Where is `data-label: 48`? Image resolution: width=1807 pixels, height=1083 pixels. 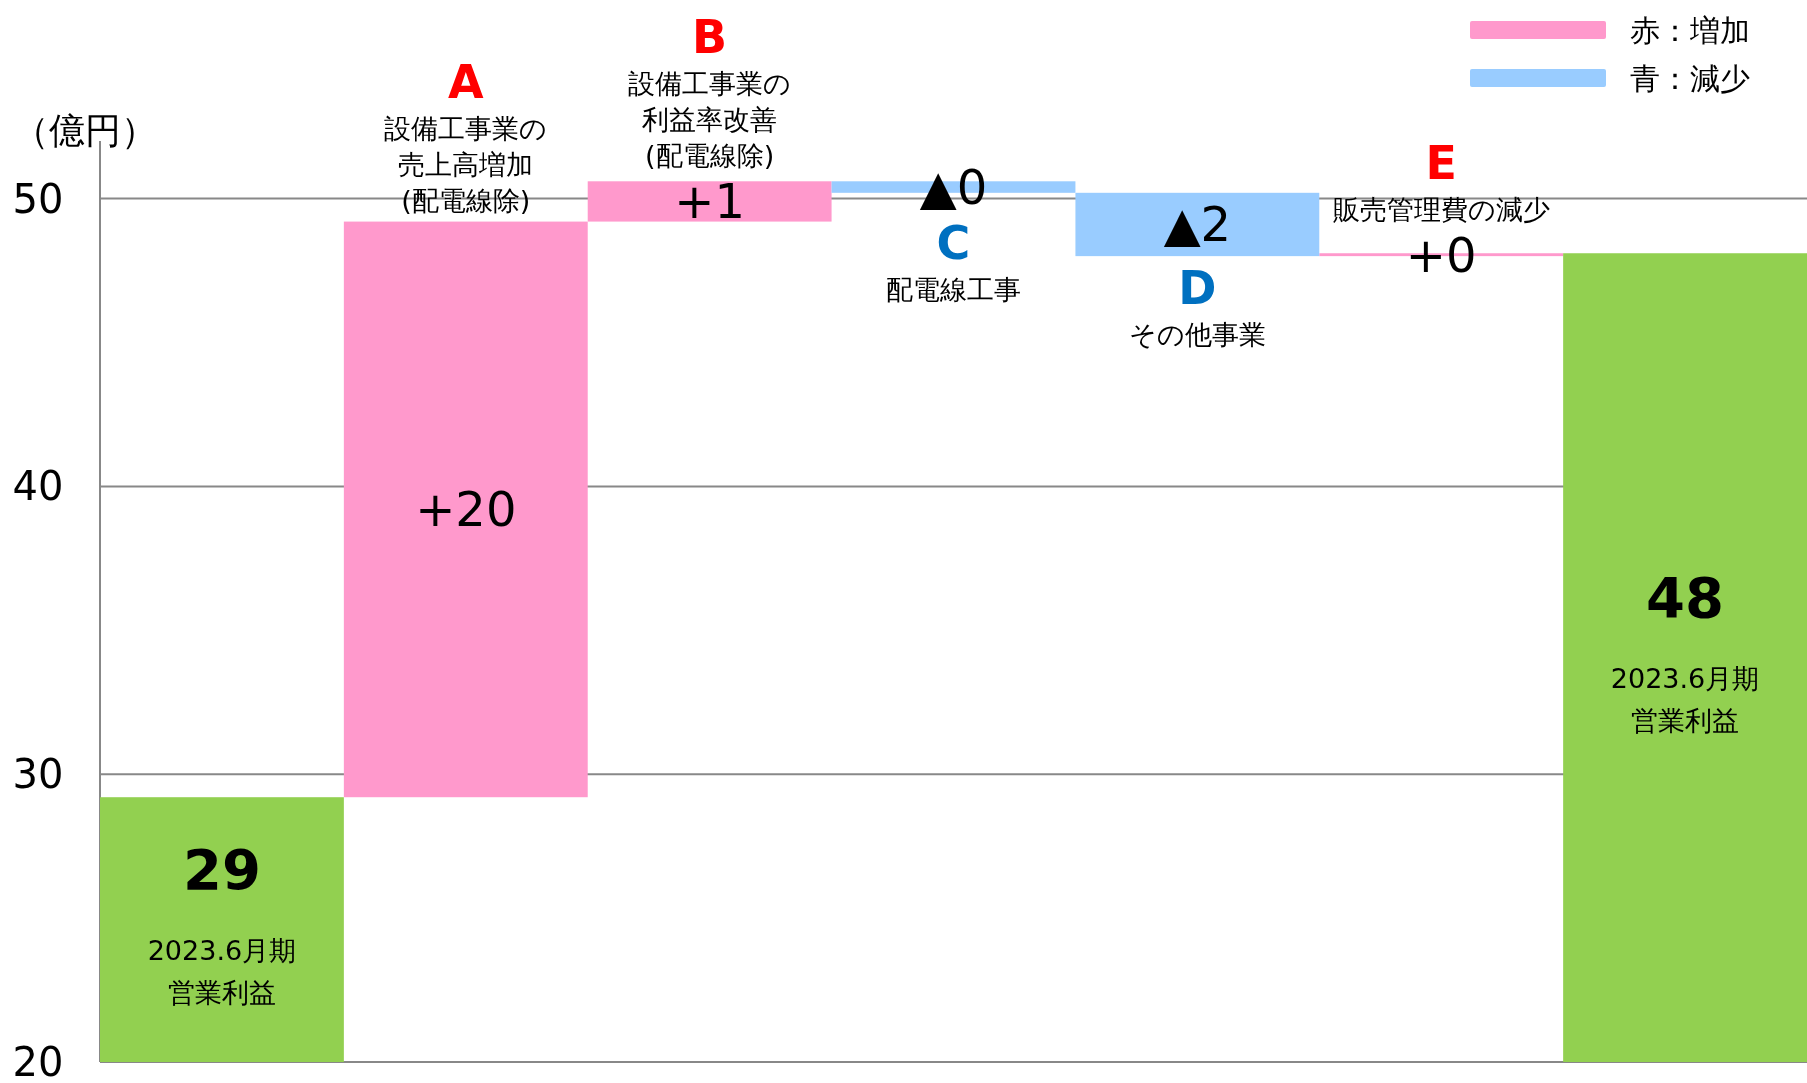 data-label: 48 is located at coordinates (1685, 598).